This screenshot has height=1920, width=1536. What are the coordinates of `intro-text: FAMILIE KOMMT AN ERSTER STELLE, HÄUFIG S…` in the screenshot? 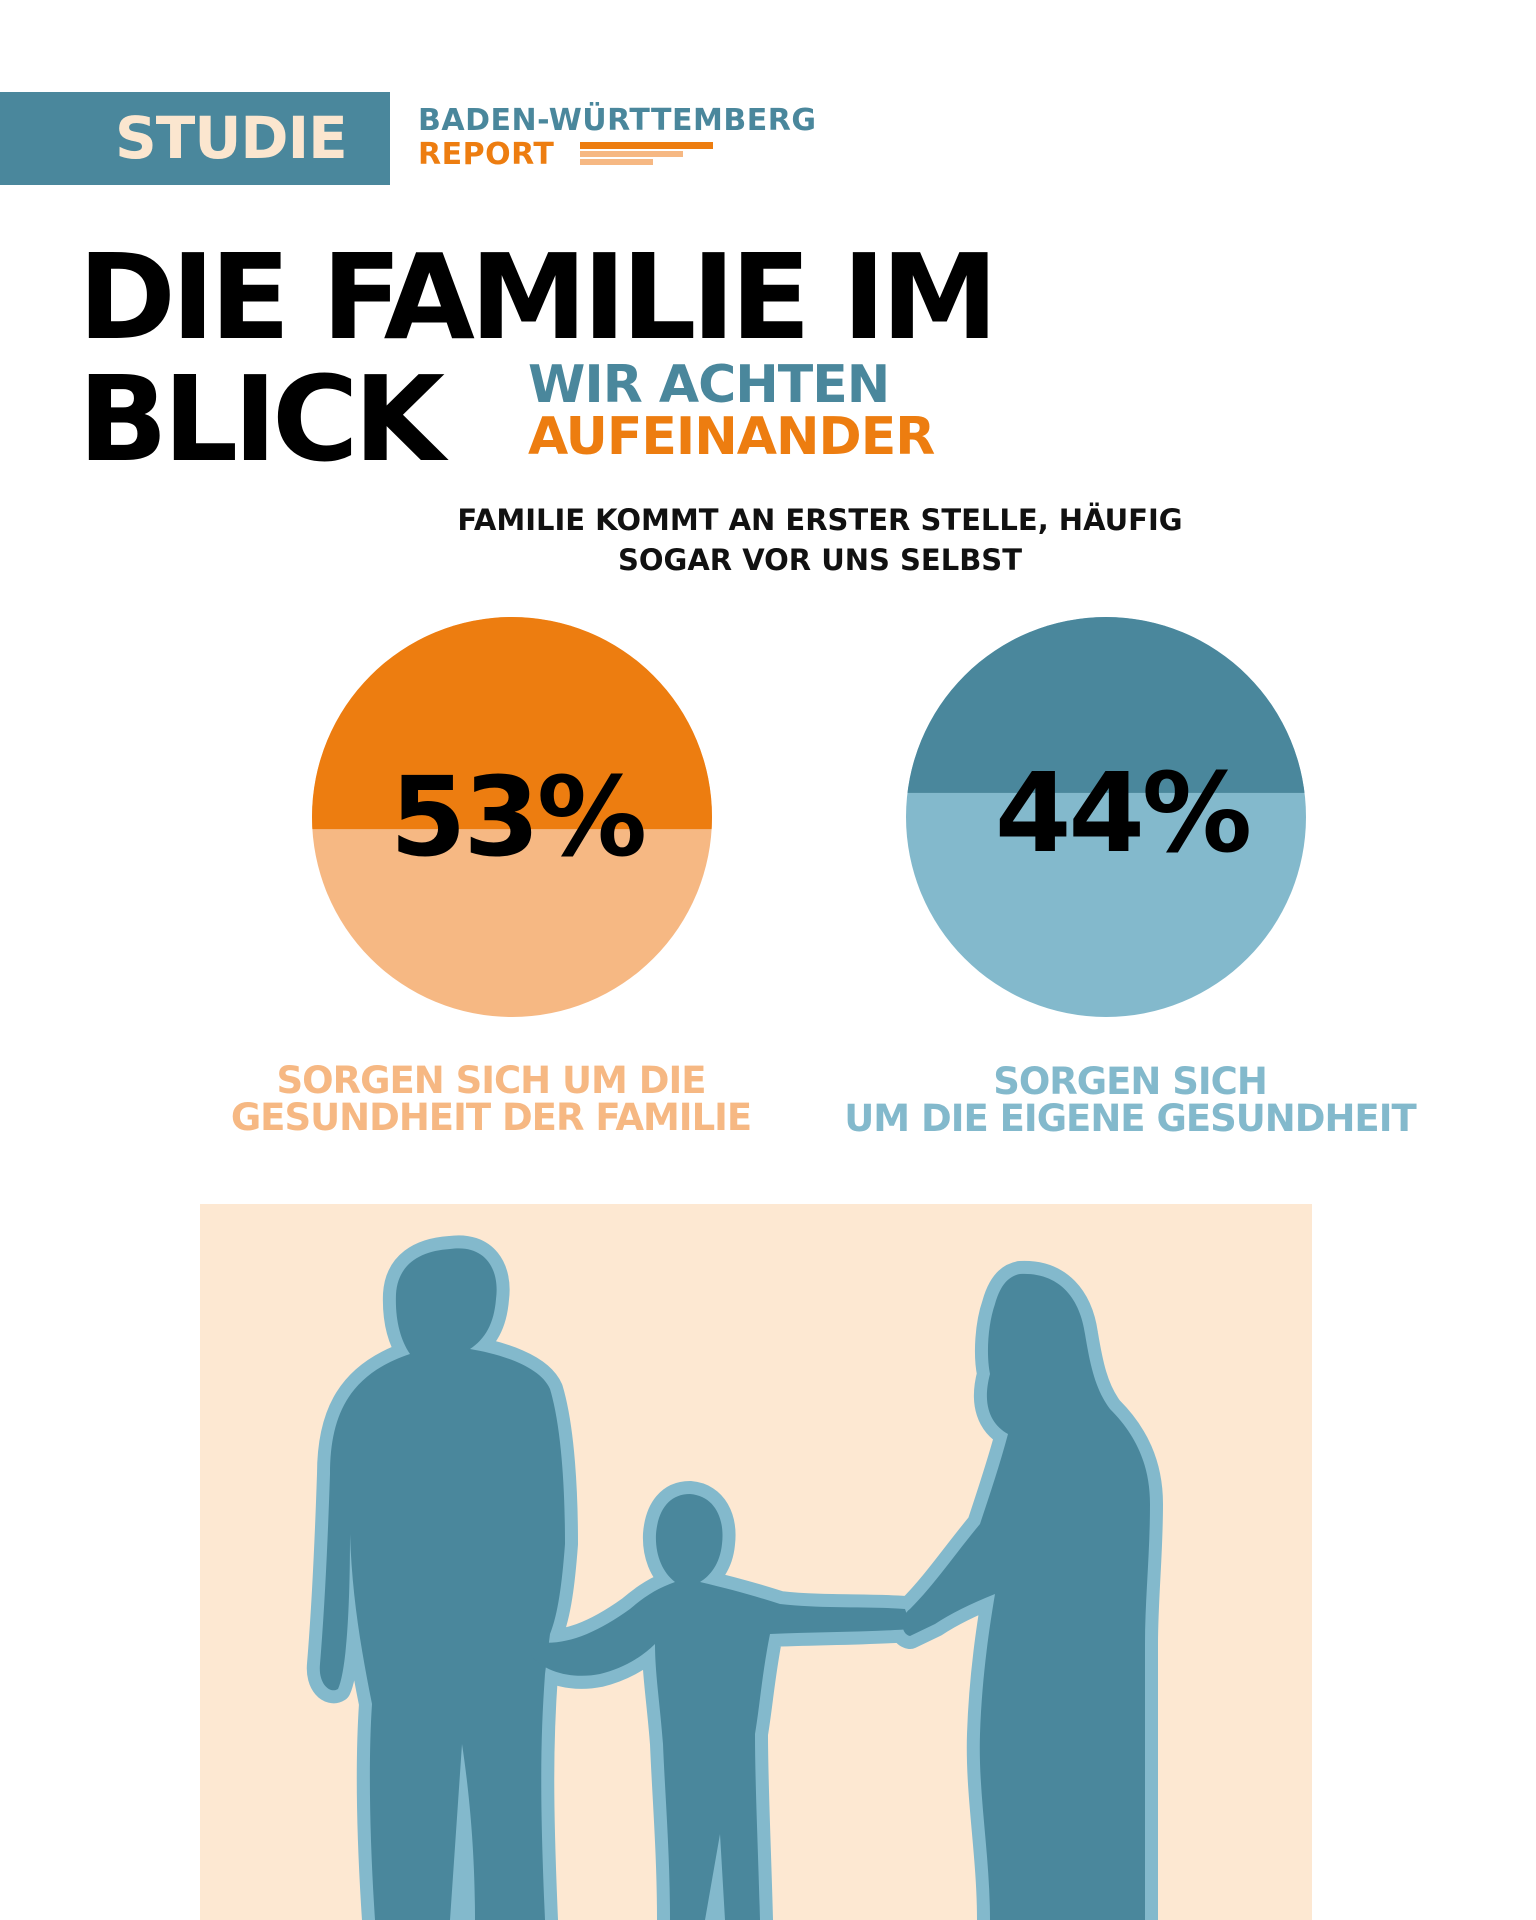 It's located at (820, 540).